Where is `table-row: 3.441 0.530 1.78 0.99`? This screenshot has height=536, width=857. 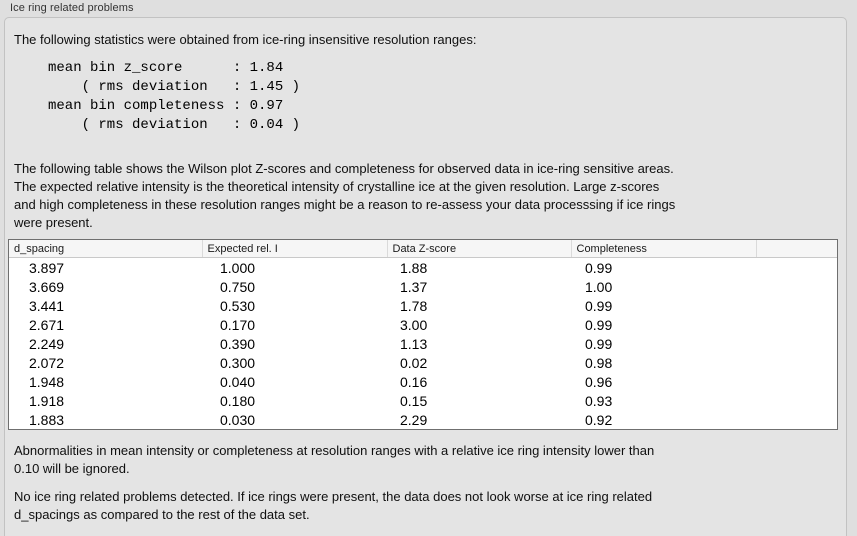
table-row: 3.441 0.530 1.78 0.99 is located at coordinates (423, 305).